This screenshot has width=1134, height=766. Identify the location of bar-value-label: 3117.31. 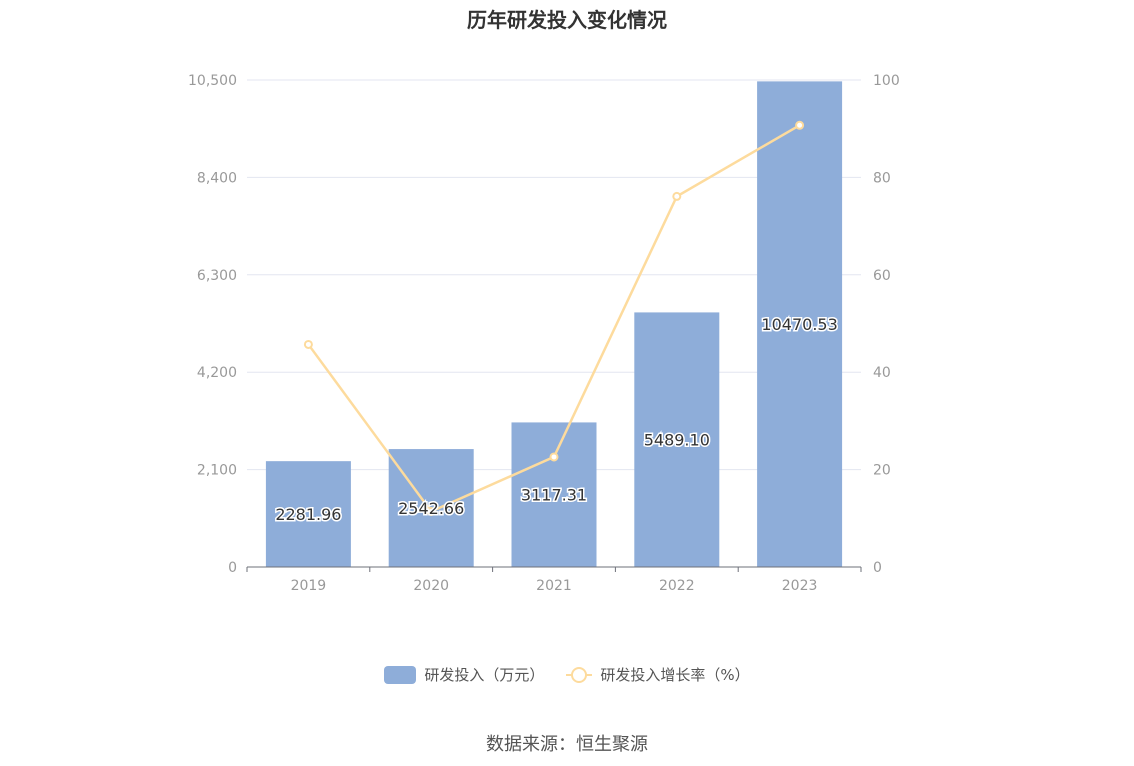
(554, 495).